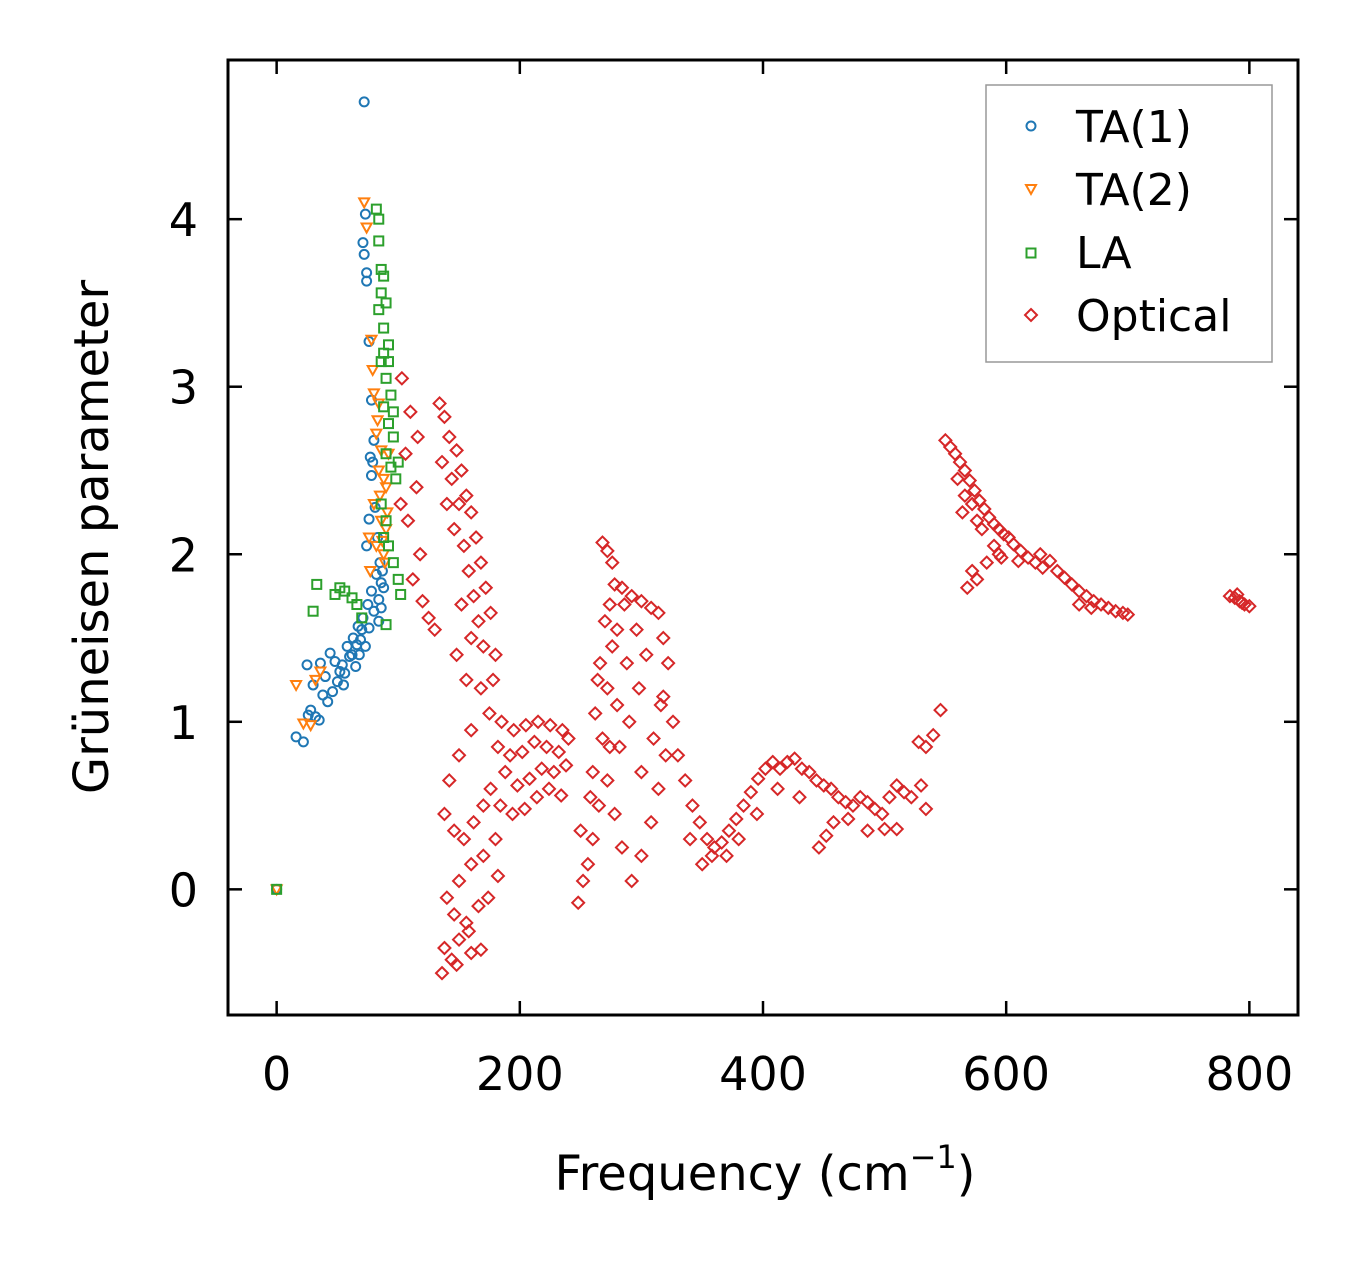 The height and width of the screenshot is (1264, 1364). I want to click on legend-entry-optical: Optical, so click(1127, 316).